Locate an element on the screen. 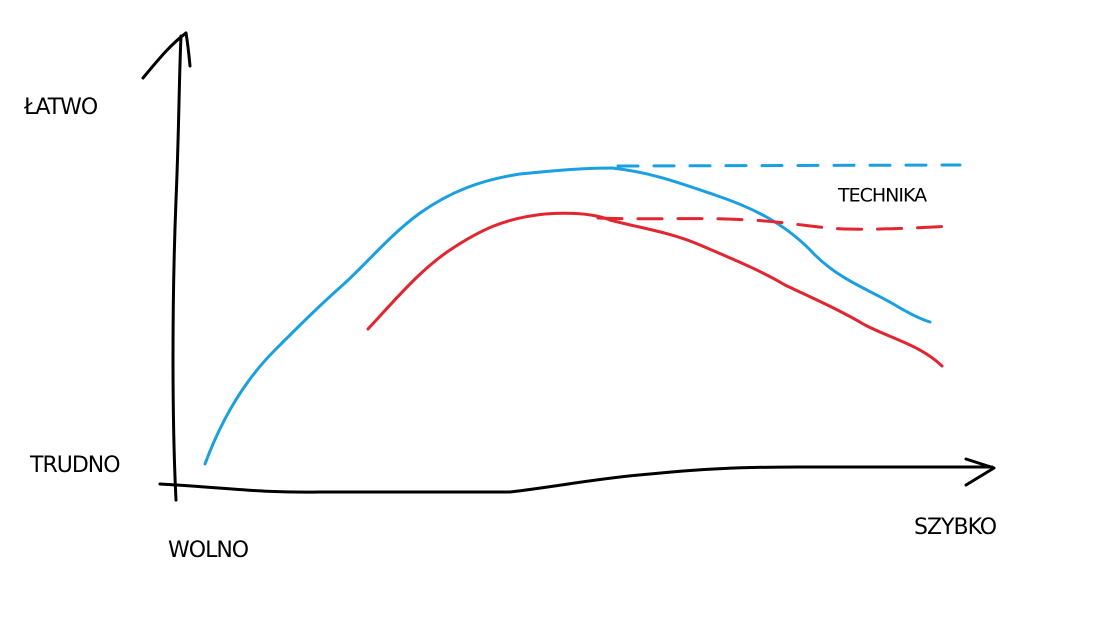 The image size is (1111, 622). y-bottom-label: TRUDNO is located at coordinates (74, 465).